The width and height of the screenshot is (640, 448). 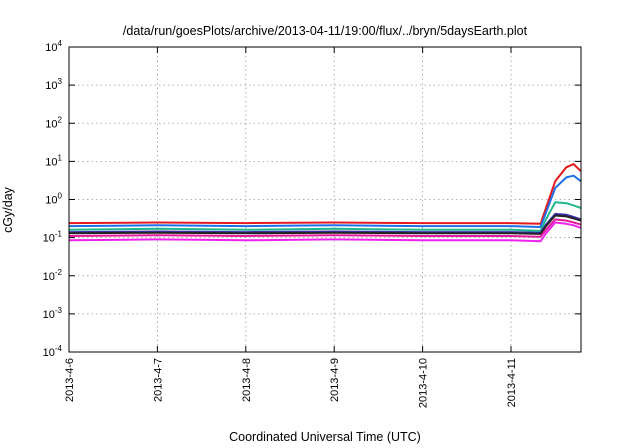 I want to click on series-group, so click(x=325, y=203).